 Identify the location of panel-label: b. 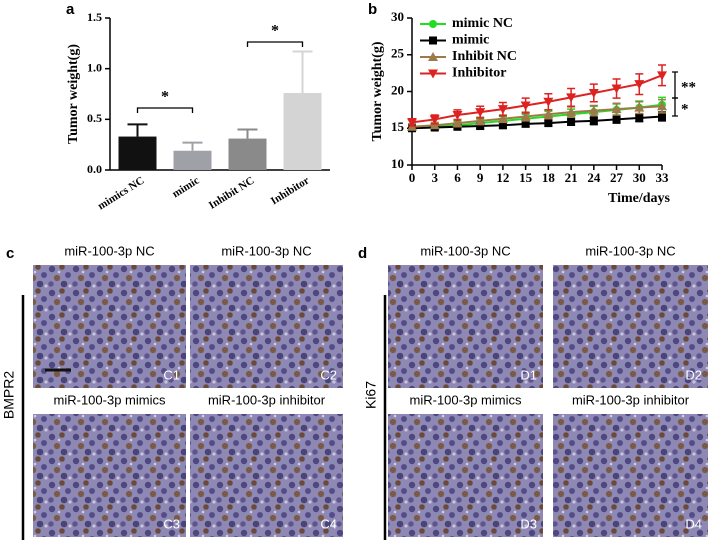
(372, 9).